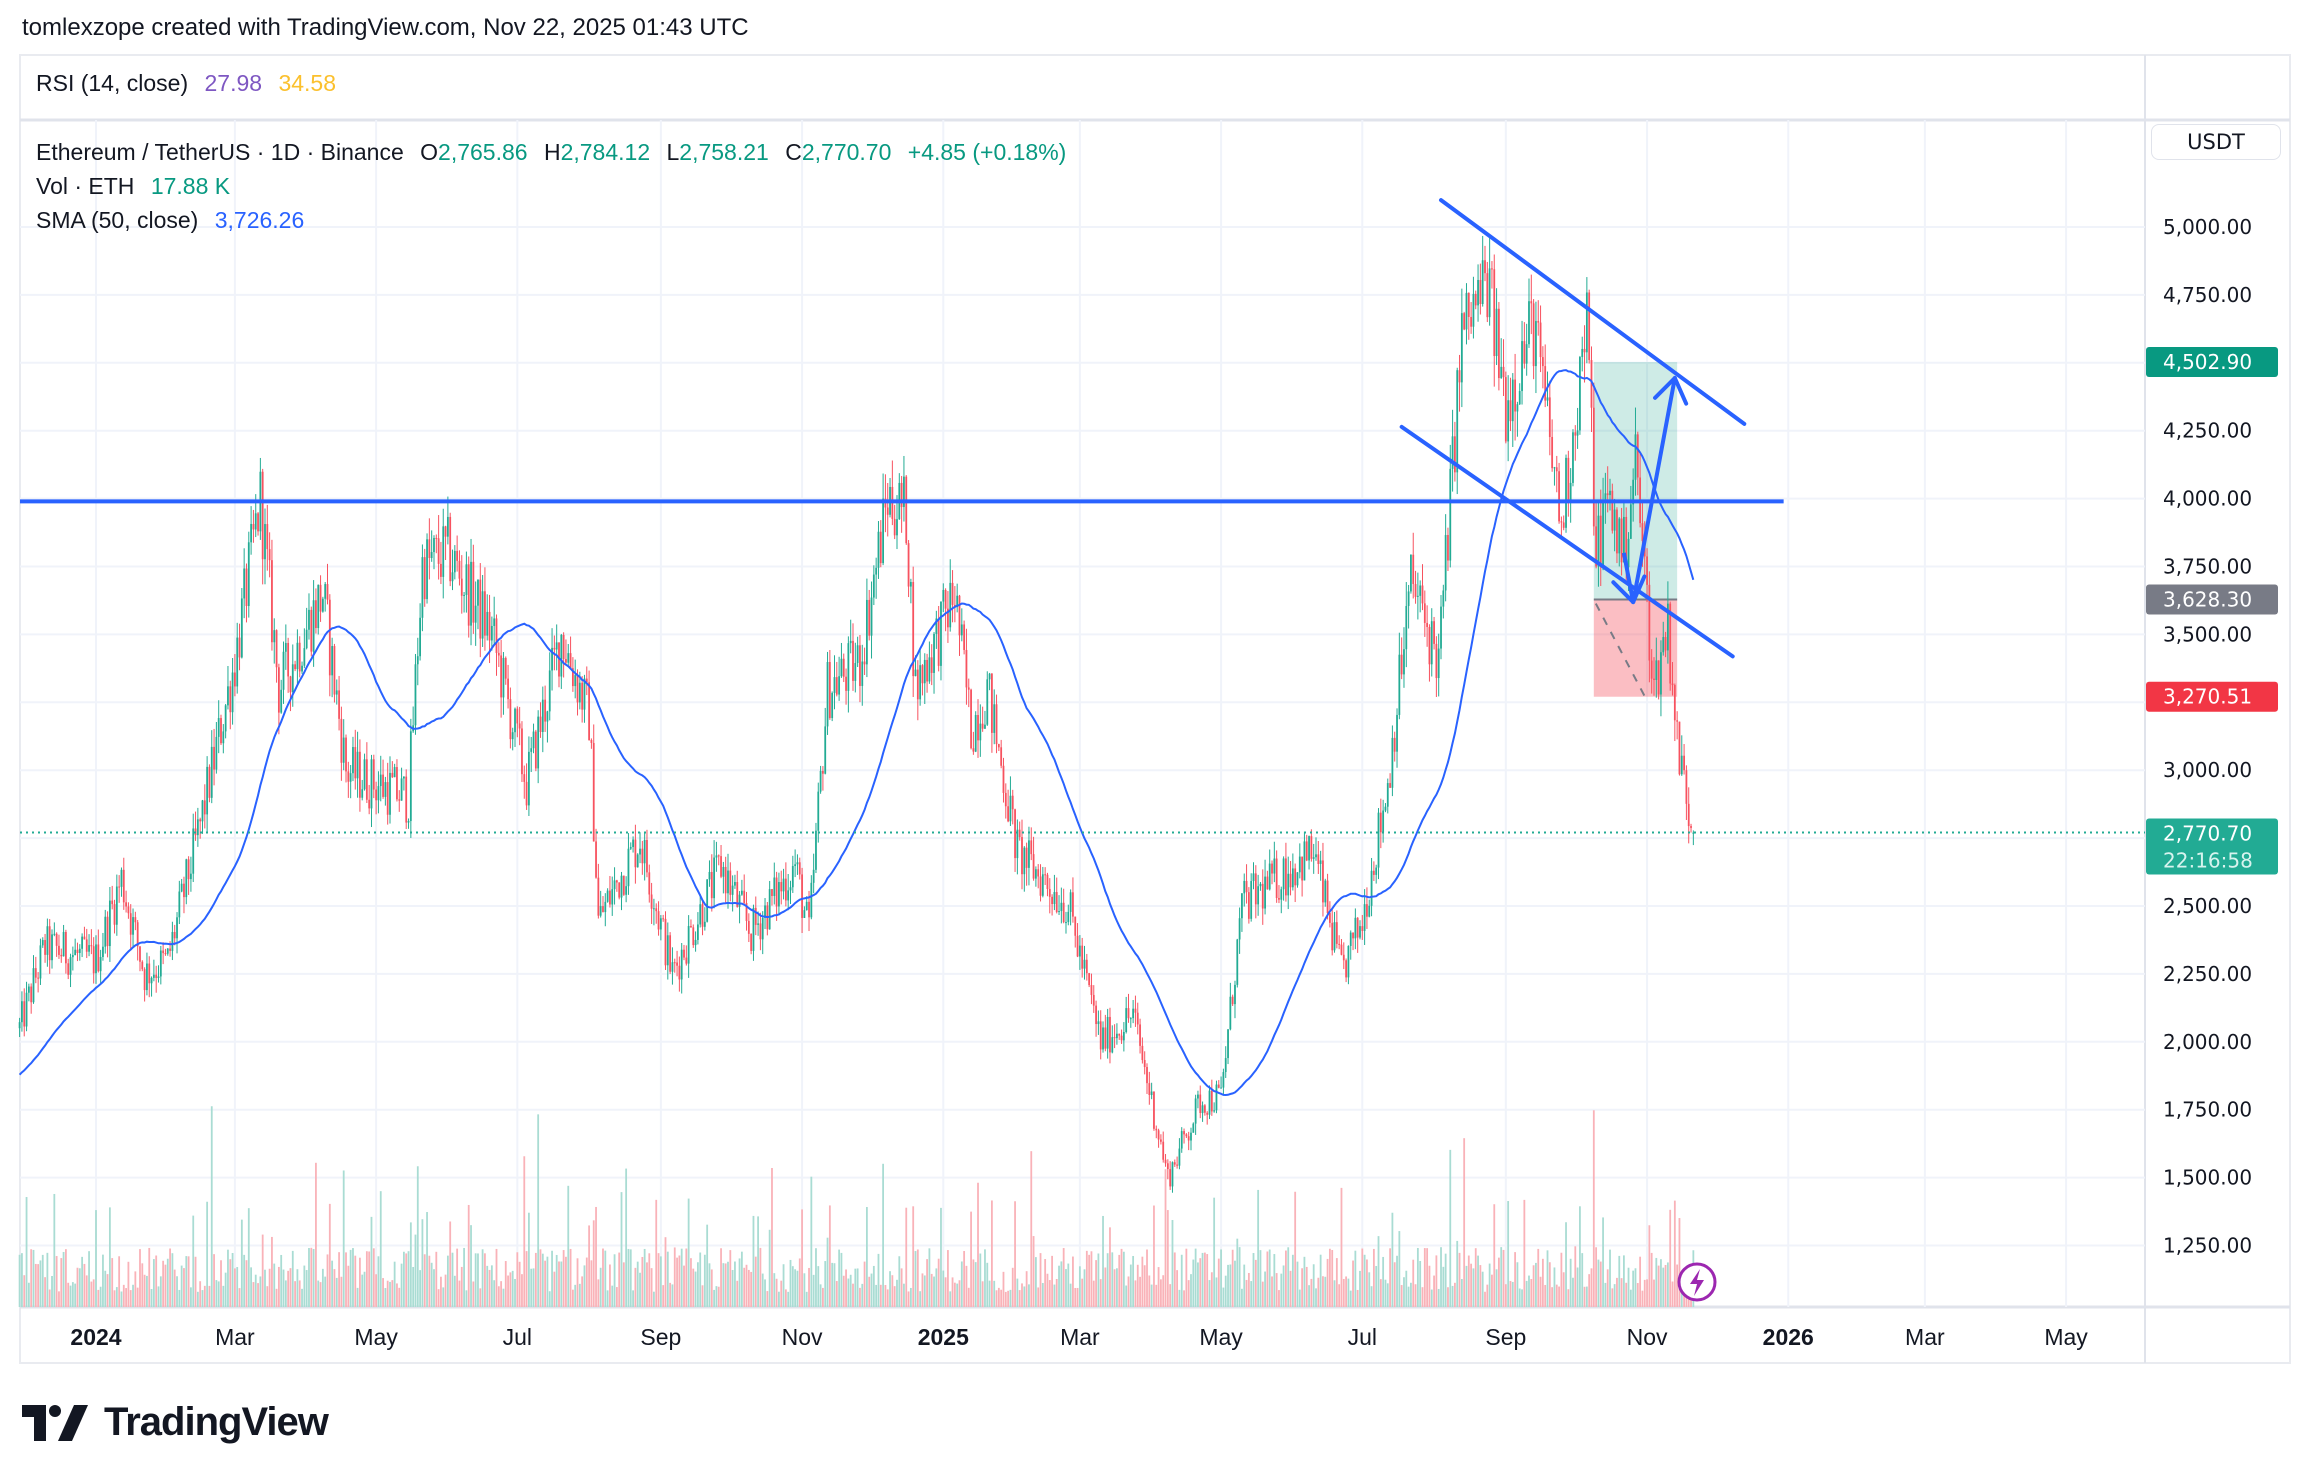 The image size is (2308, 1484). Describe the element at coordinates (1505, 1337) in the screenshot. I see `time-tick-label: Sep` at that location.